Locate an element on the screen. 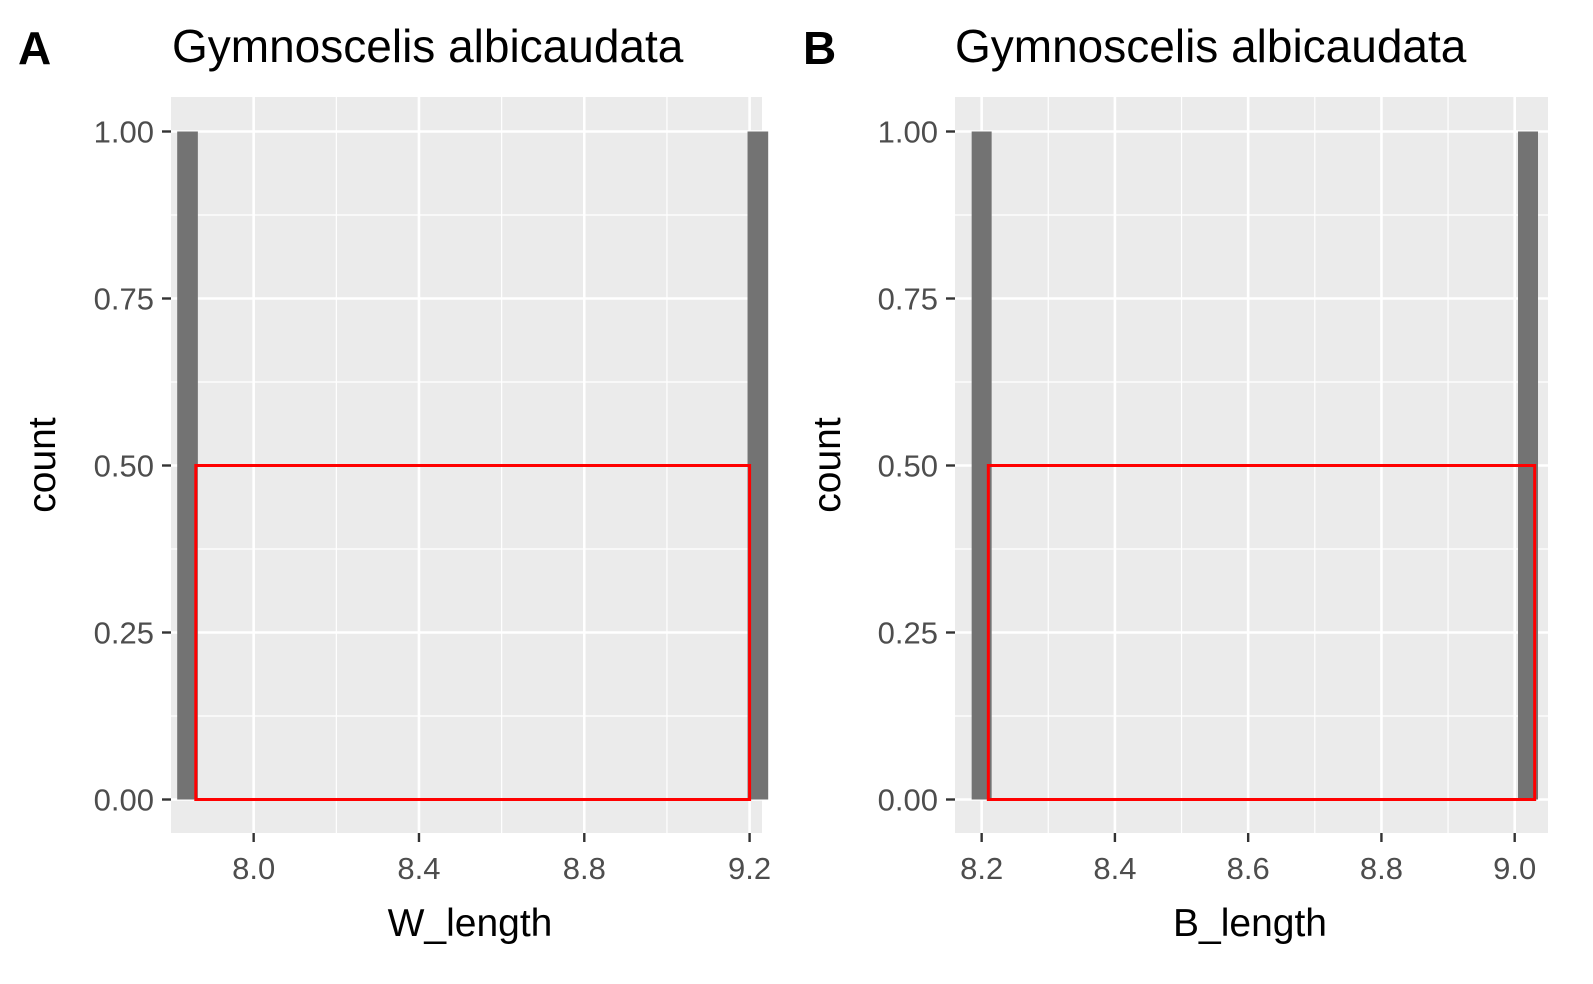  x-tick-label: 8.2 is located at coordinates (981, 868).